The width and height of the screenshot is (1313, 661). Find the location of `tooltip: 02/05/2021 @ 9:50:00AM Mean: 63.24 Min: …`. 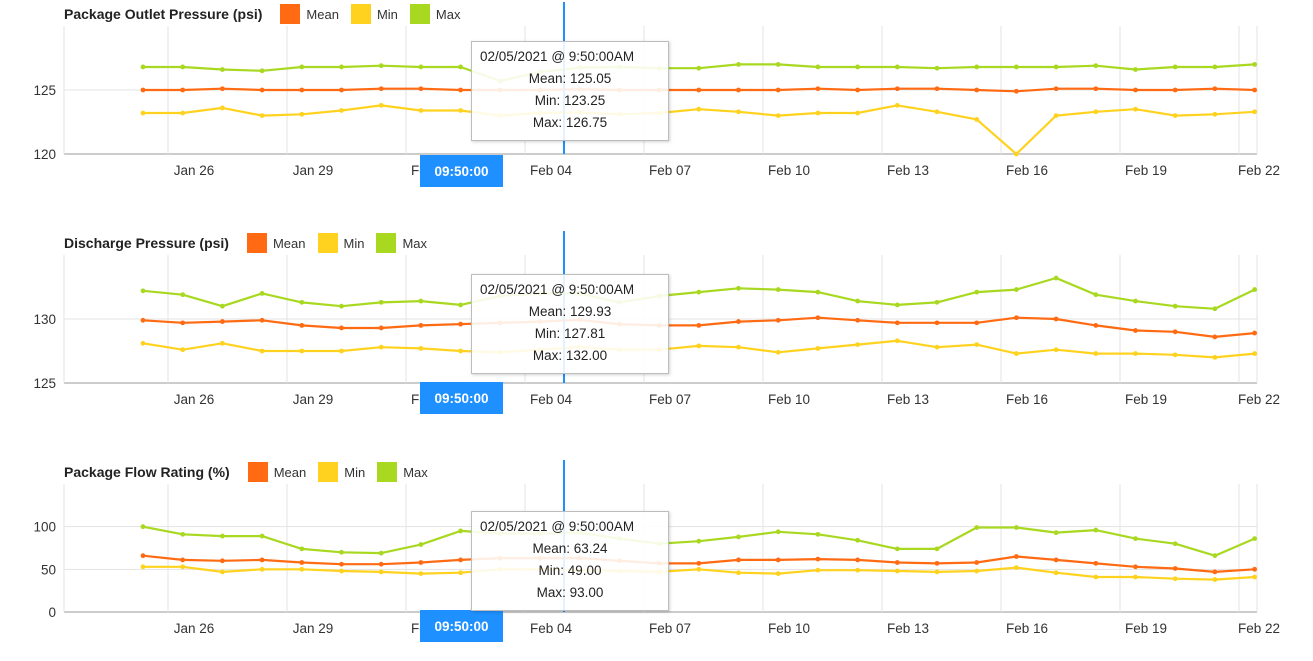

tooltip: 02/05/2021 @ 9:50:00AM Mean: 63.24 Min: … is located at coordinates (570, 561).